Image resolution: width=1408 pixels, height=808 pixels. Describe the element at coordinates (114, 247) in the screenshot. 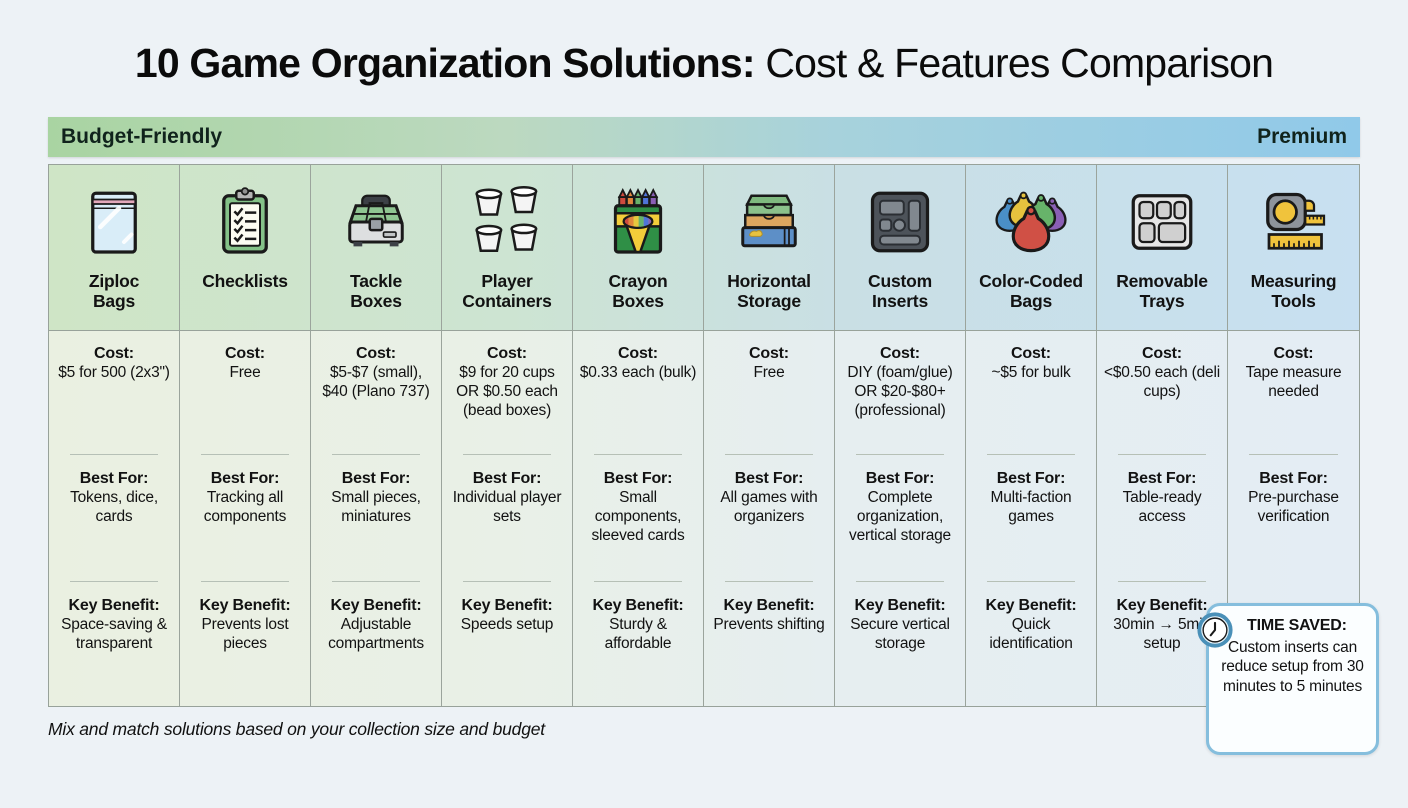

I see `column-header-ziploc-bags: Ziploc Bags` at that location.